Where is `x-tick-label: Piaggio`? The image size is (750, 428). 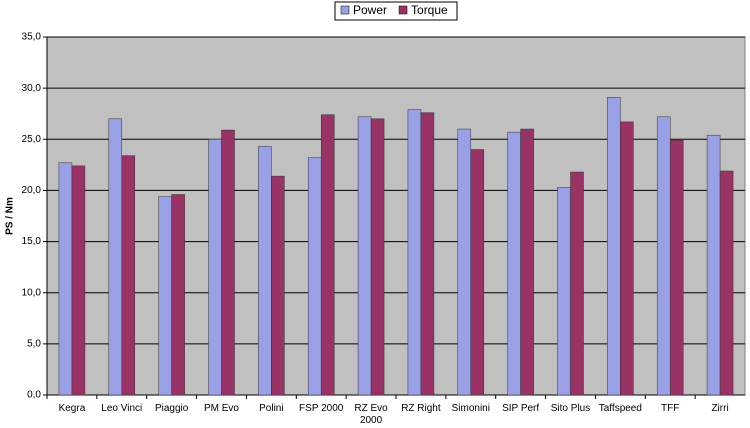 x-tick-label: Piaggio is located at coordinates (171, 408).